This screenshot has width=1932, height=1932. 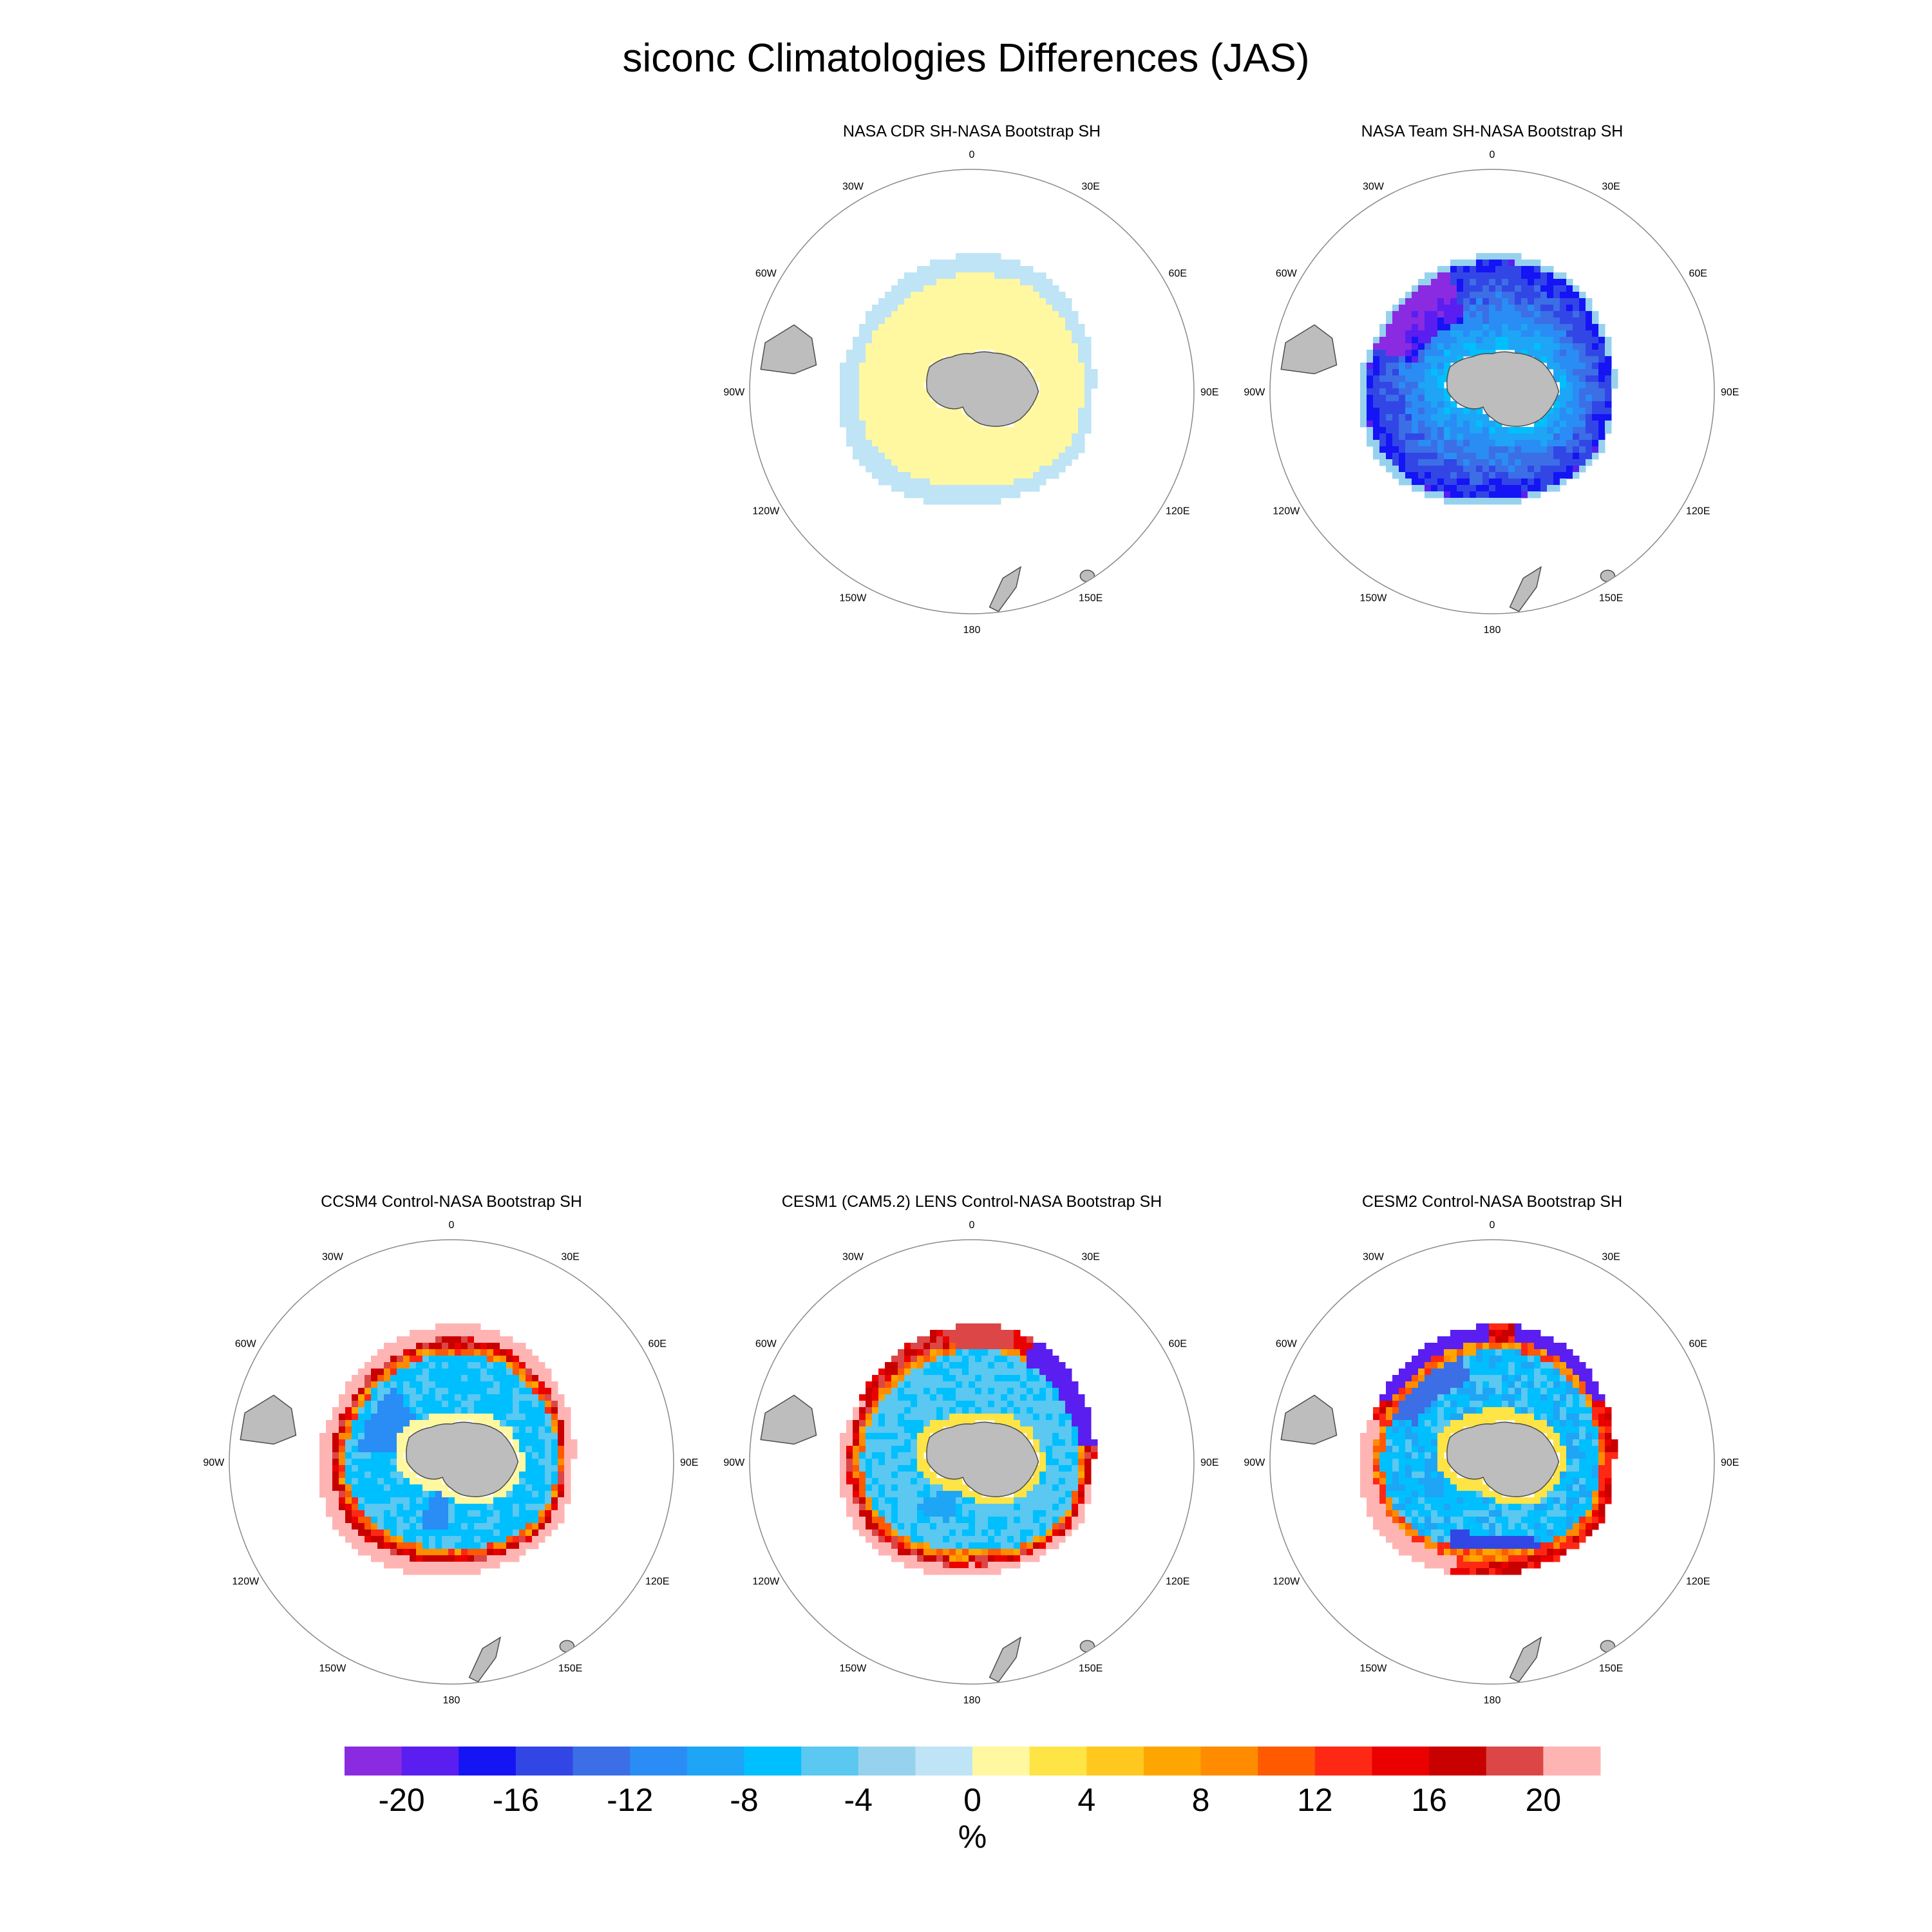 What do you see at coordinates (972, 131) in the screenshot?
I see `panel-title: NASA CDR SH-NASA Bootstrap SH` at bounding box center [972, 131].